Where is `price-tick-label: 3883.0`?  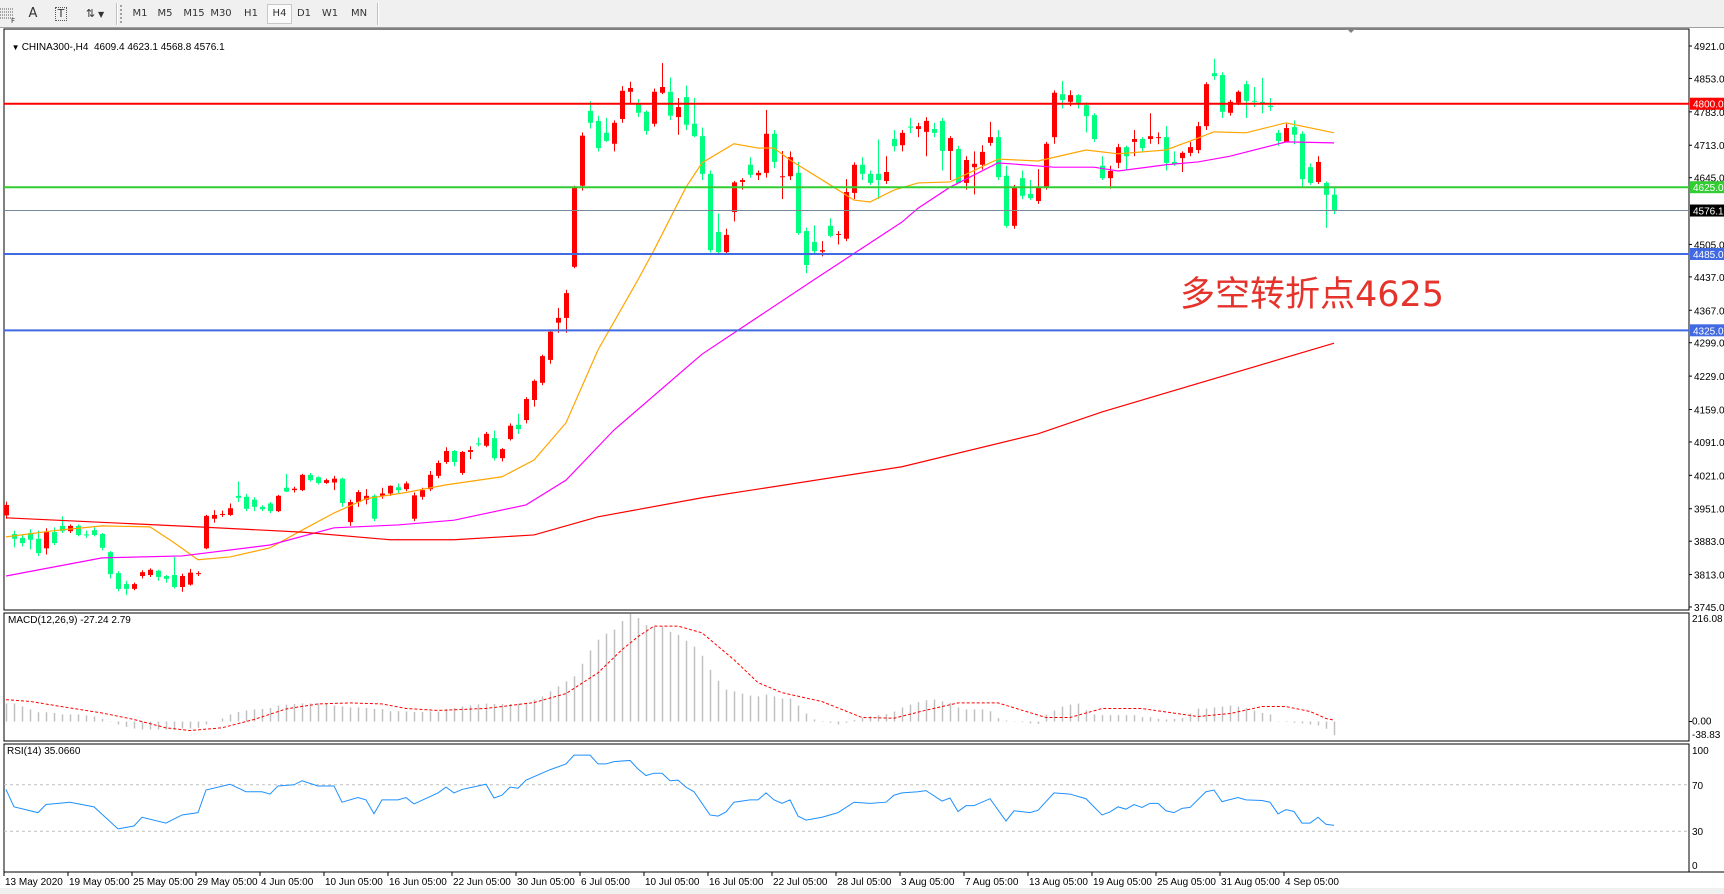
price-tick-label: 3883.0 is located at coordinates (1709, 542).